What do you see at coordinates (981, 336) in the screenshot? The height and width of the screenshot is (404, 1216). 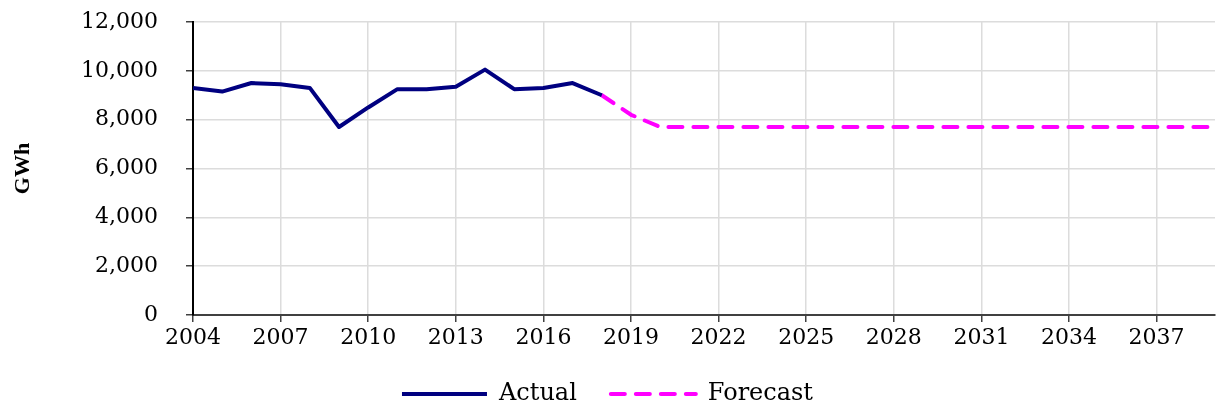 I see `x-tick-label: 2031` at bounding box center [981, 336].